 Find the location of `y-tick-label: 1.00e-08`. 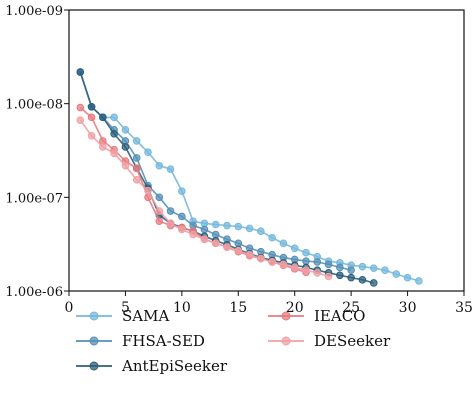

y-tick-label: 1.00e-08 is located at coordinates (34, 105).